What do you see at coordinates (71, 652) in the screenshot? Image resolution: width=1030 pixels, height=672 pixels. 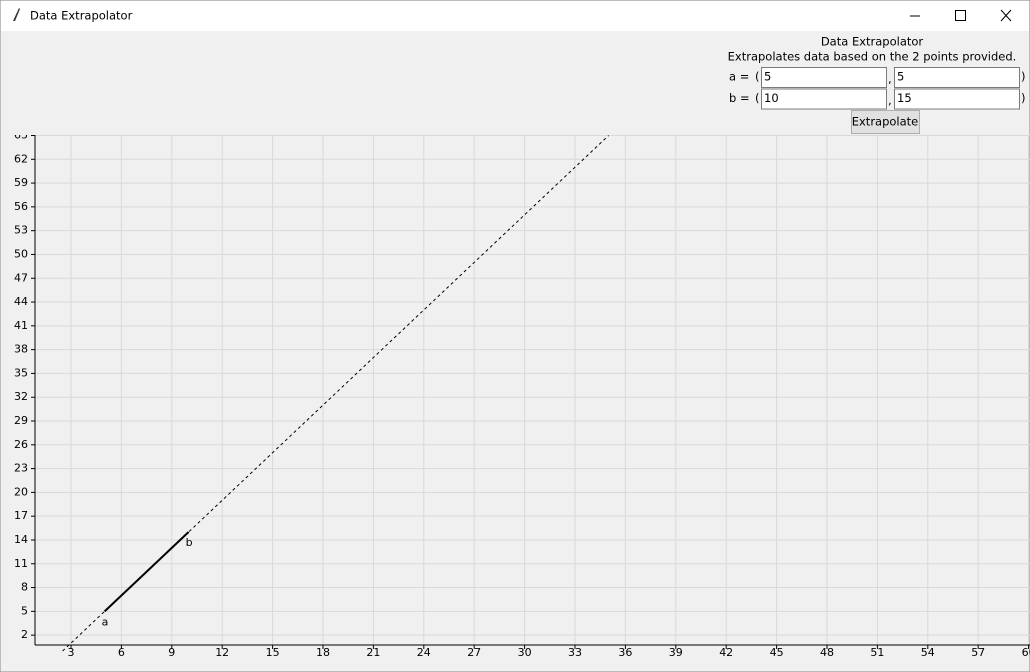 I see `x-tick-label: 3` at bounding box center [71, 652].